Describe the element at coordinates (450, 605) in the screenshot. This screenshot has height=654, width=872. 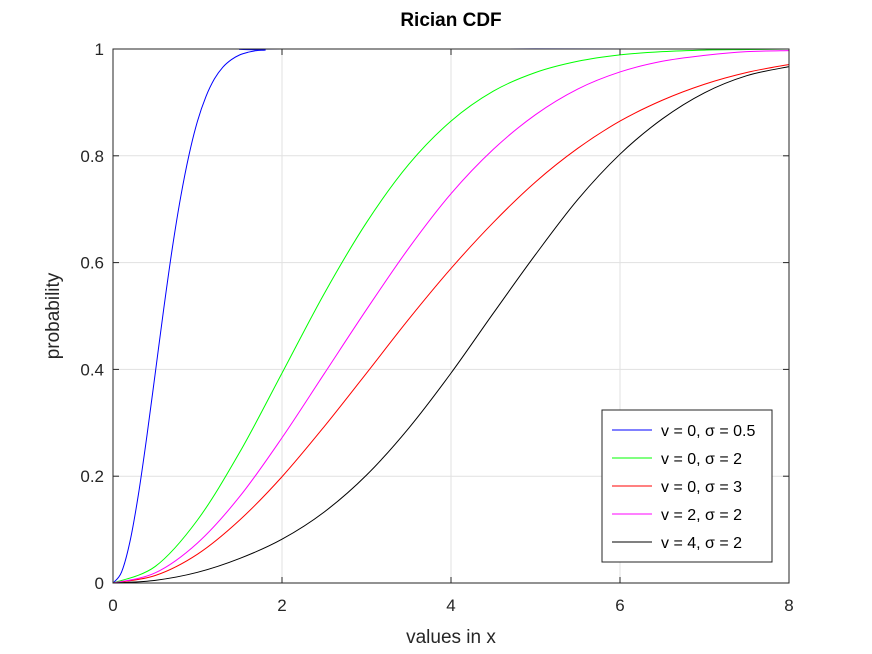
I see `x-tick-label: 4` at that location.